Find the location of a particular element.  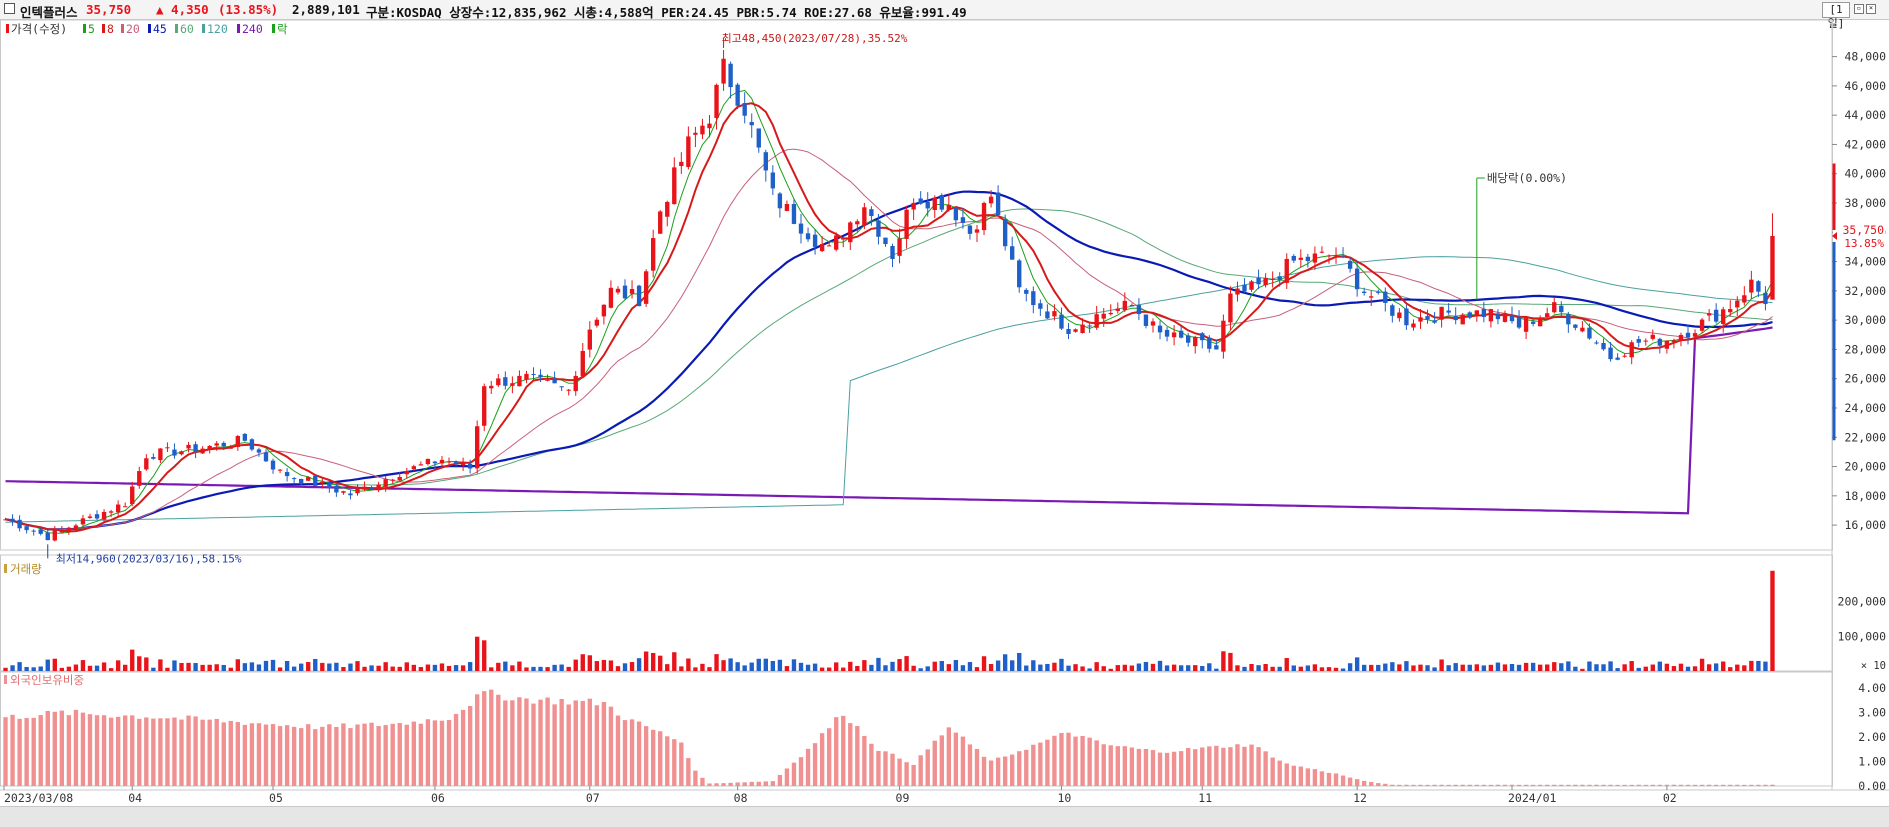

period-selector: [1일] is located at coordinates (1836, 16).